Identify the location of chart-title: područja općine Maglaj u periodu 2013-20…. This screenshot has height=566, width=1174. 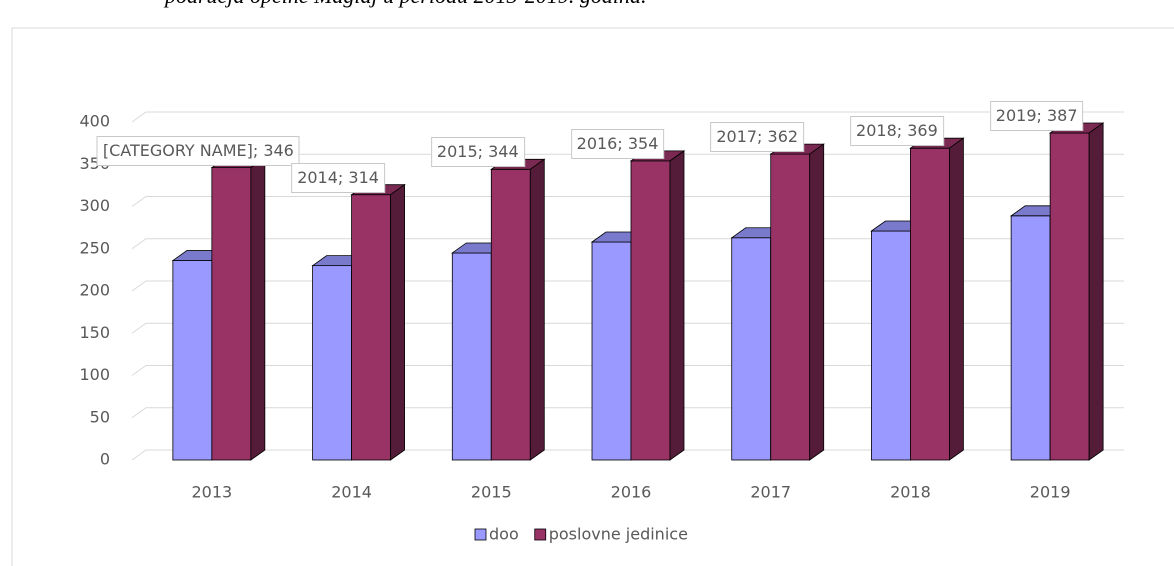
(405, 4).